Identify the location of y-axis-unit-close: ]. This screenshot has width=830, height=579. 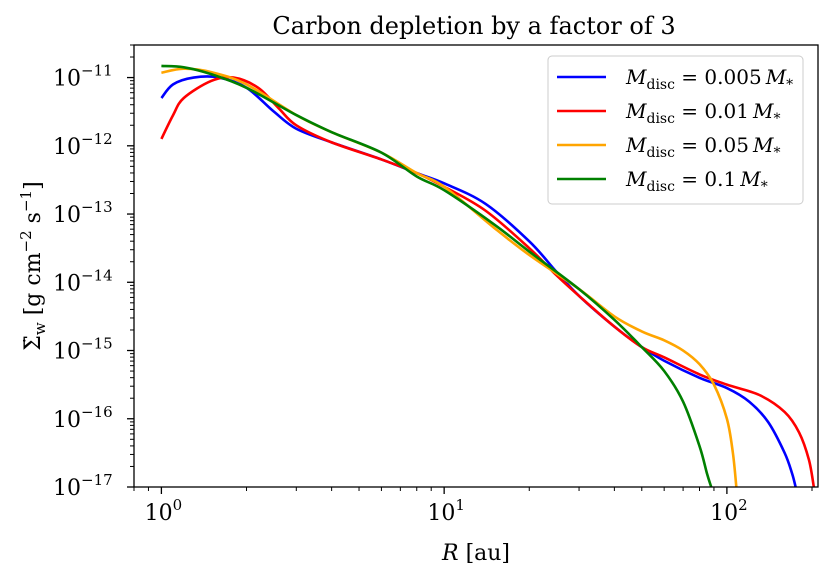
(33, 185).